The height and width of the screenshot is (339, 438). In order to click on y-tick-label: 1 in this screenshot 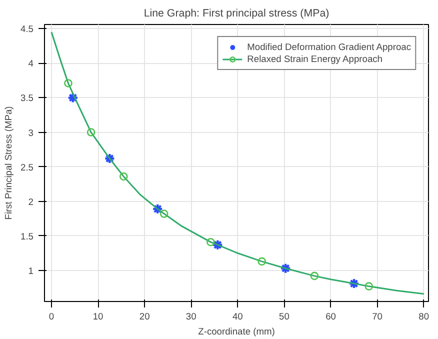, I will do `click(31, 271)`.